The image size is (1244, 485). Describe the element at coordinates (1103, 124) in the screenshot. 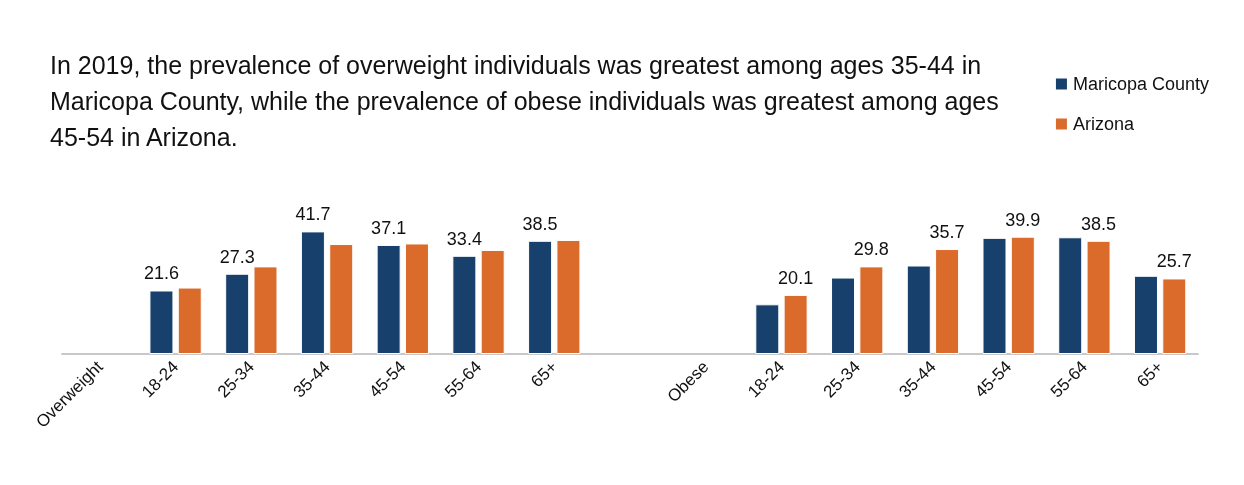

I see `legend-label: Arizona` at that location.